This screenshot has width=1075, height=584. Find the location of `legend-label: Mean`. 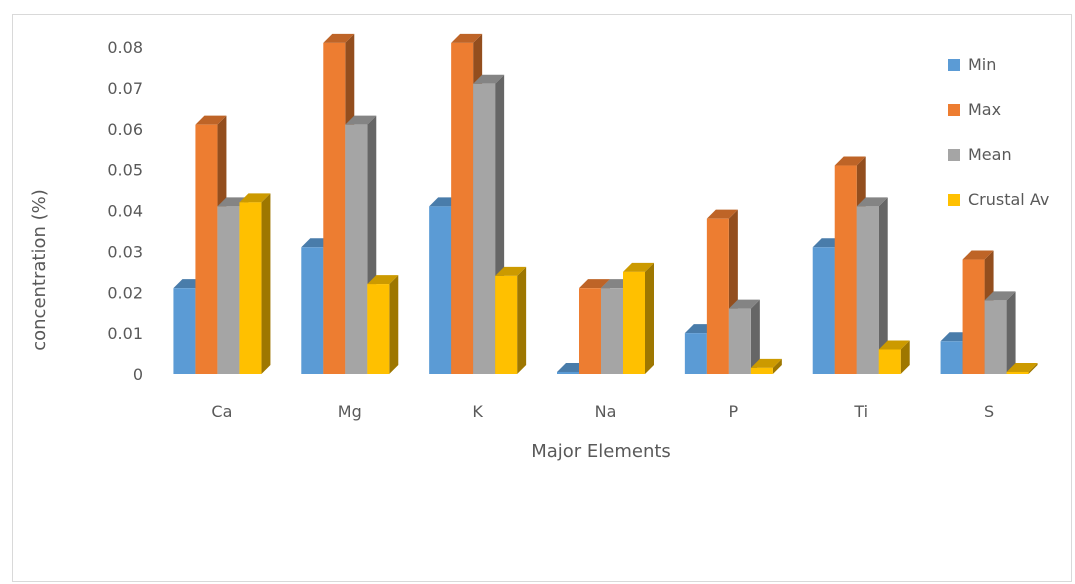

legend-label: Mean is located at coordinates (990, 154).